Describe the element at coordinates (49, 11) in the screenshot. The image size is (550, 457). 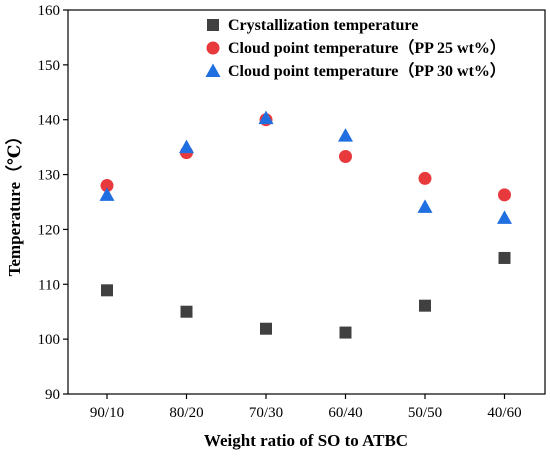
I see `y-tick-label: 160` at that location.